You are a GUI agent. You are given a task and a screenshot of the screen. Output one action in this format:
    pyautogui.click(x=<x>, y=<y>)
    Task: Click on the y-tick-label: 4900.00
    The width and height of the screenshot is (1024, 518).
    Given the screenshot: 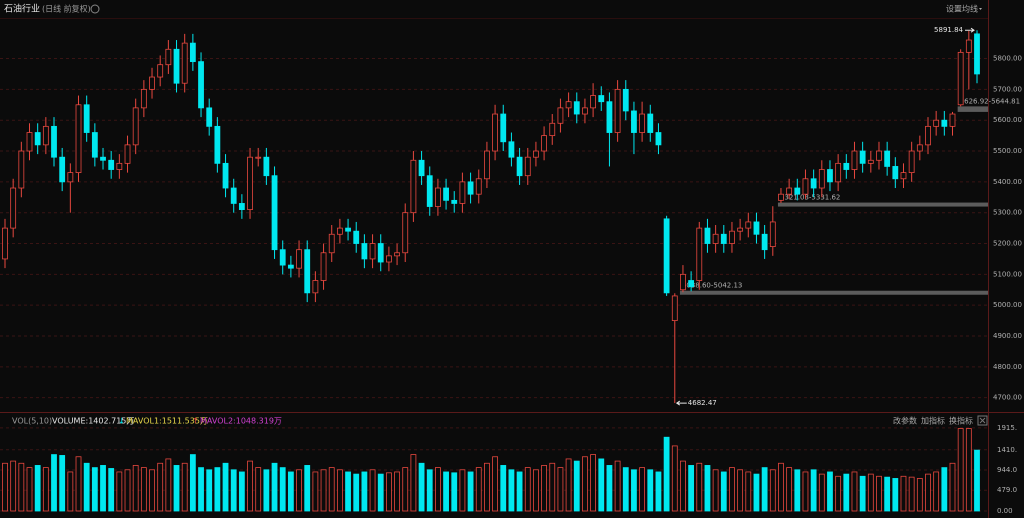 What is the action you would take?
    pyautogui.click(x=1007, y=336)
    